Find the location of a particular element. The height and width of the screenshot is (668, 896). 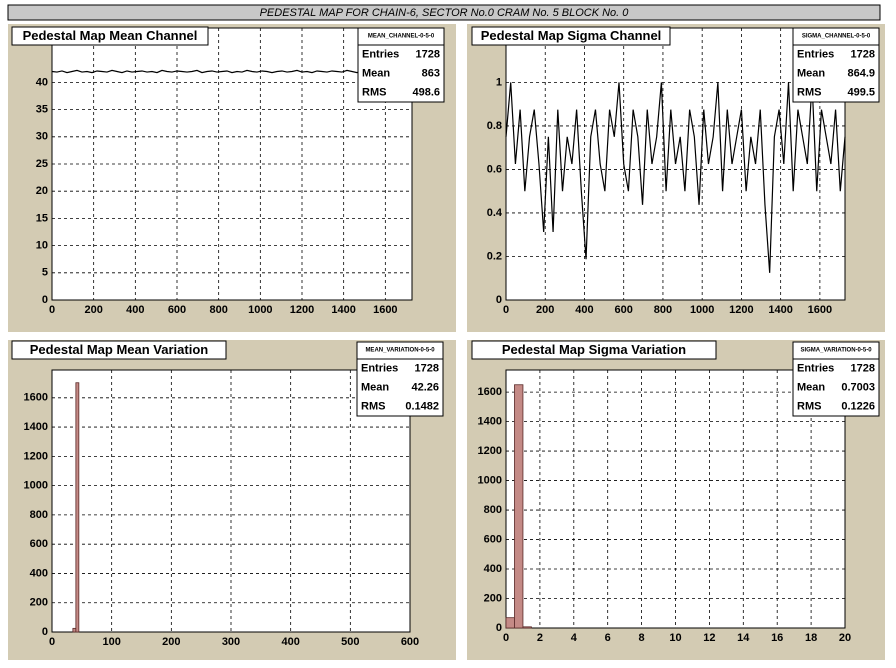

x-tick-label: 500 is located at coordinates (350, 642).